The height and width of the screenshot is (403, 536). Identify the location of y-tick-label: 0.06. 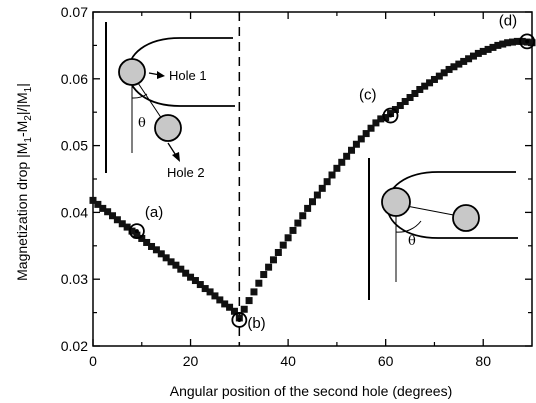
(74, 79).